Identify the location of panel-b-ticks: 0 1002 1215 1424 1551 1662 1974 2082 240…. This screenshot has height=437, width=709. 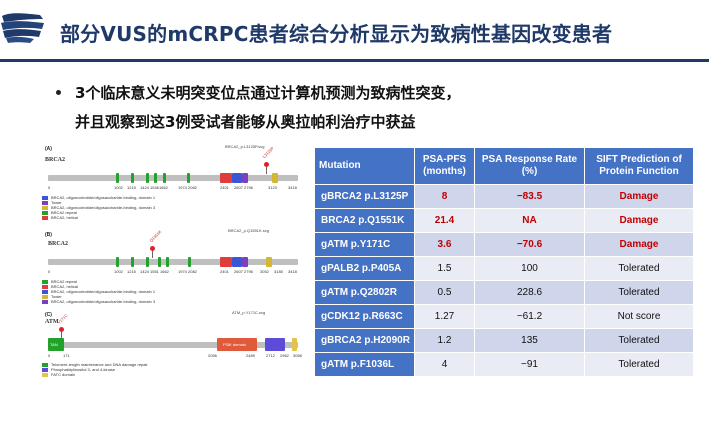
(173, 272).